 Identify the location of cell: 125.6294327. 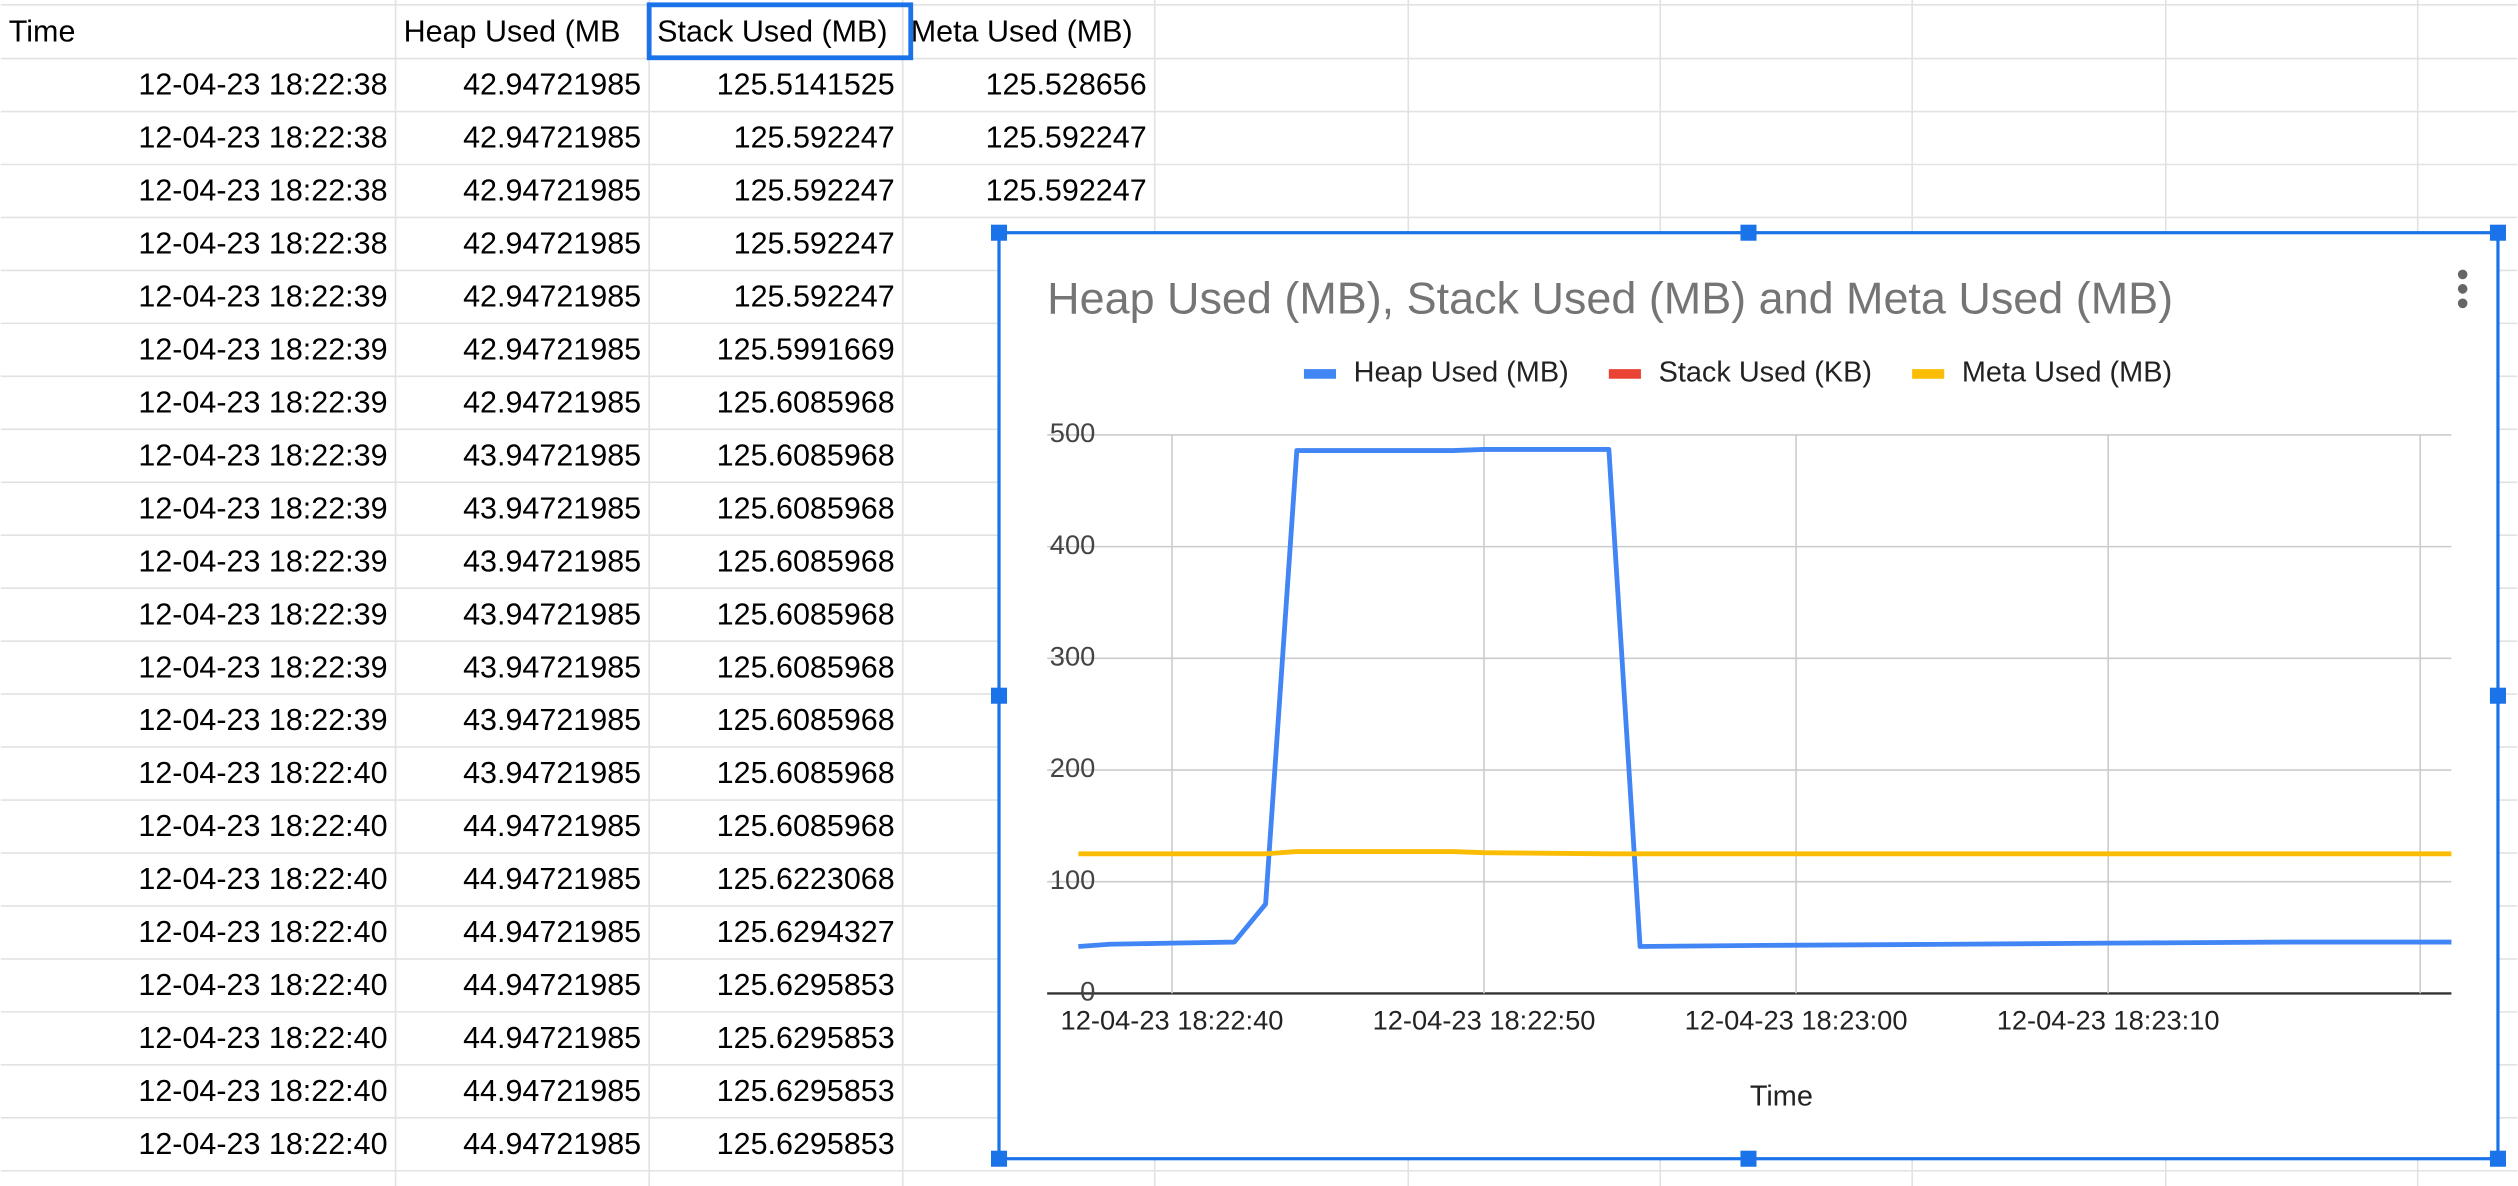
(806, 932).